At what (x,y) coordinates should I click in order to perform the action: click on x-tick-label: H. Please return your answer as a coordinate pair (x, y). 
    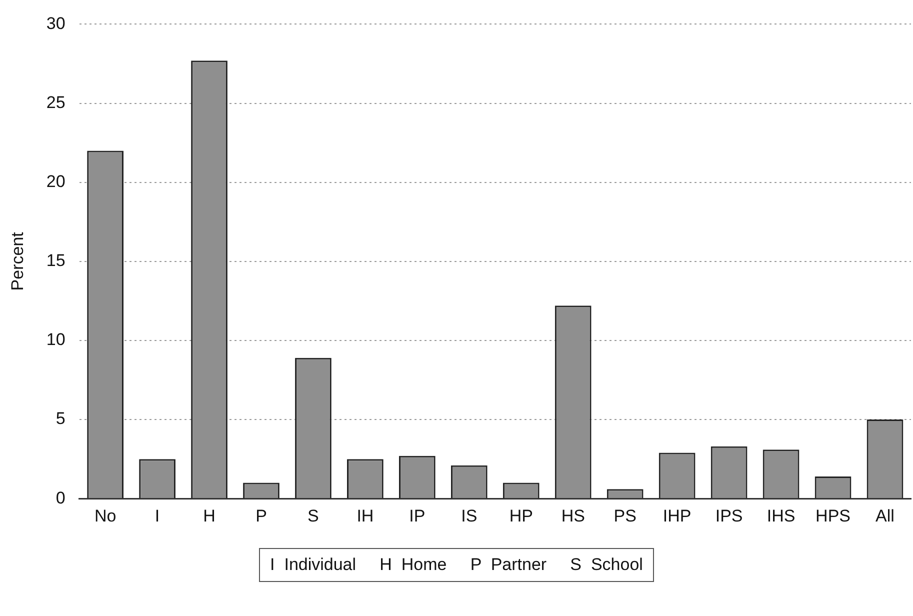
    Looking at the image, I should click on (209, 516).